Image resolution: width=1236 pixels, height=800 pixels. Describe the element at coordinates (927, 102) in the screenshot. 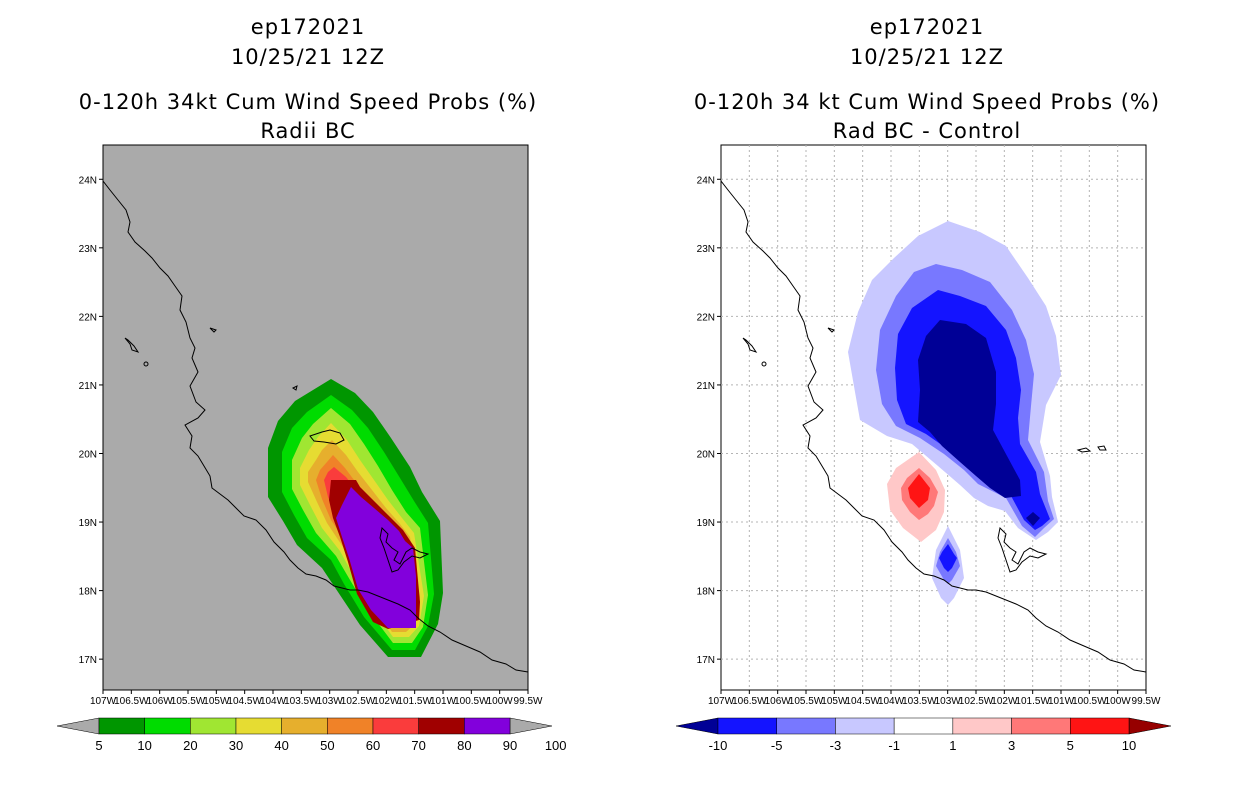

I see `right-chart-title: 0-120h 34 kt Cum Wind Speed Probs (%)` at that location.